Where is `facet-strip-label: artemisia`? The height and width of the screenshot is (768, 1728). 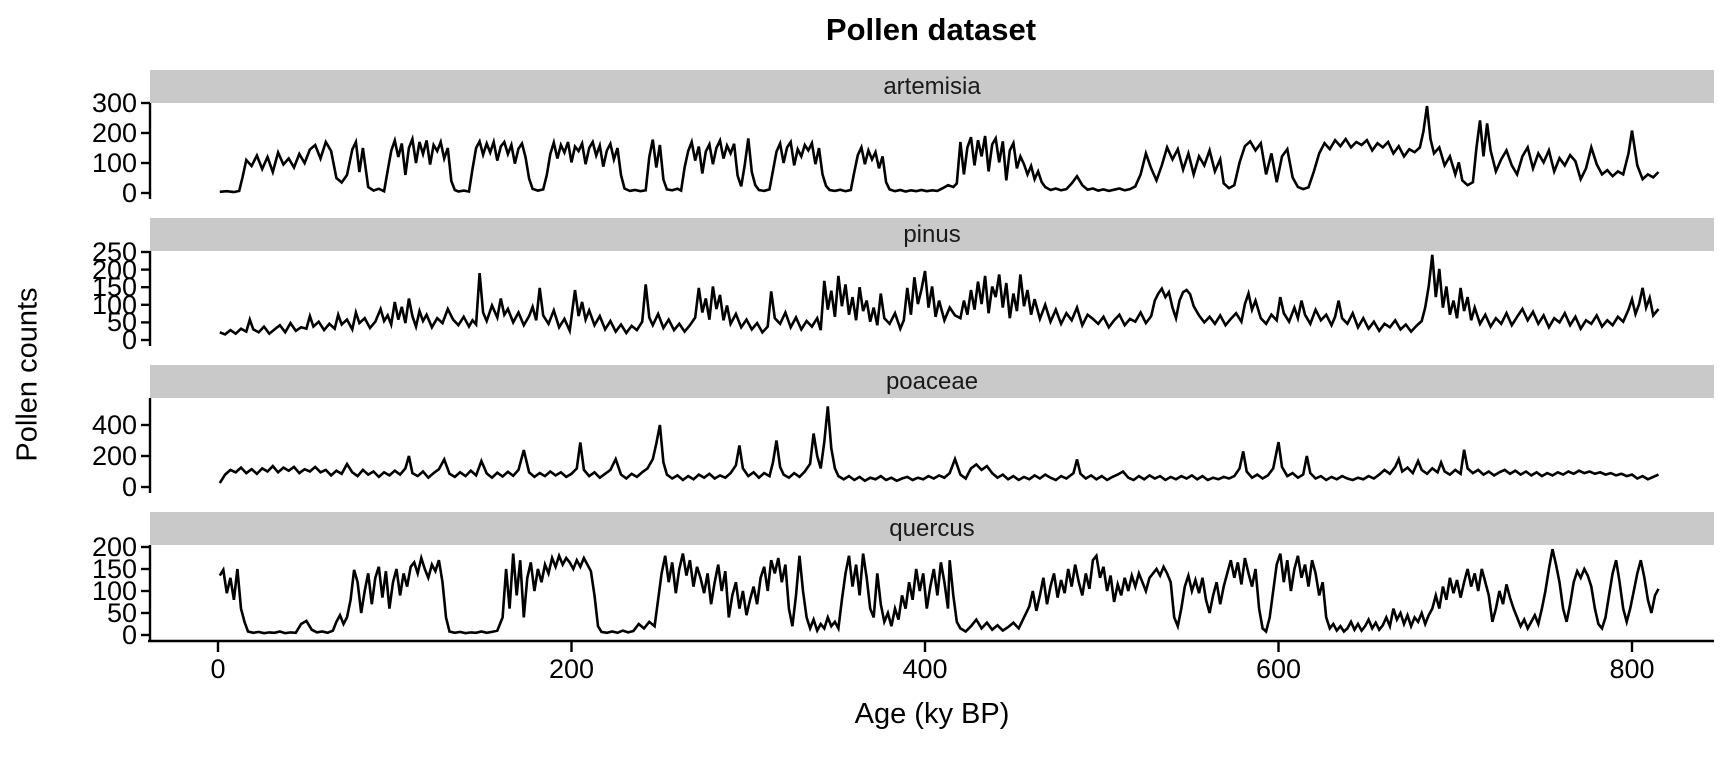 facet-strip-label: artemisia is located at coordinates (932, 86).